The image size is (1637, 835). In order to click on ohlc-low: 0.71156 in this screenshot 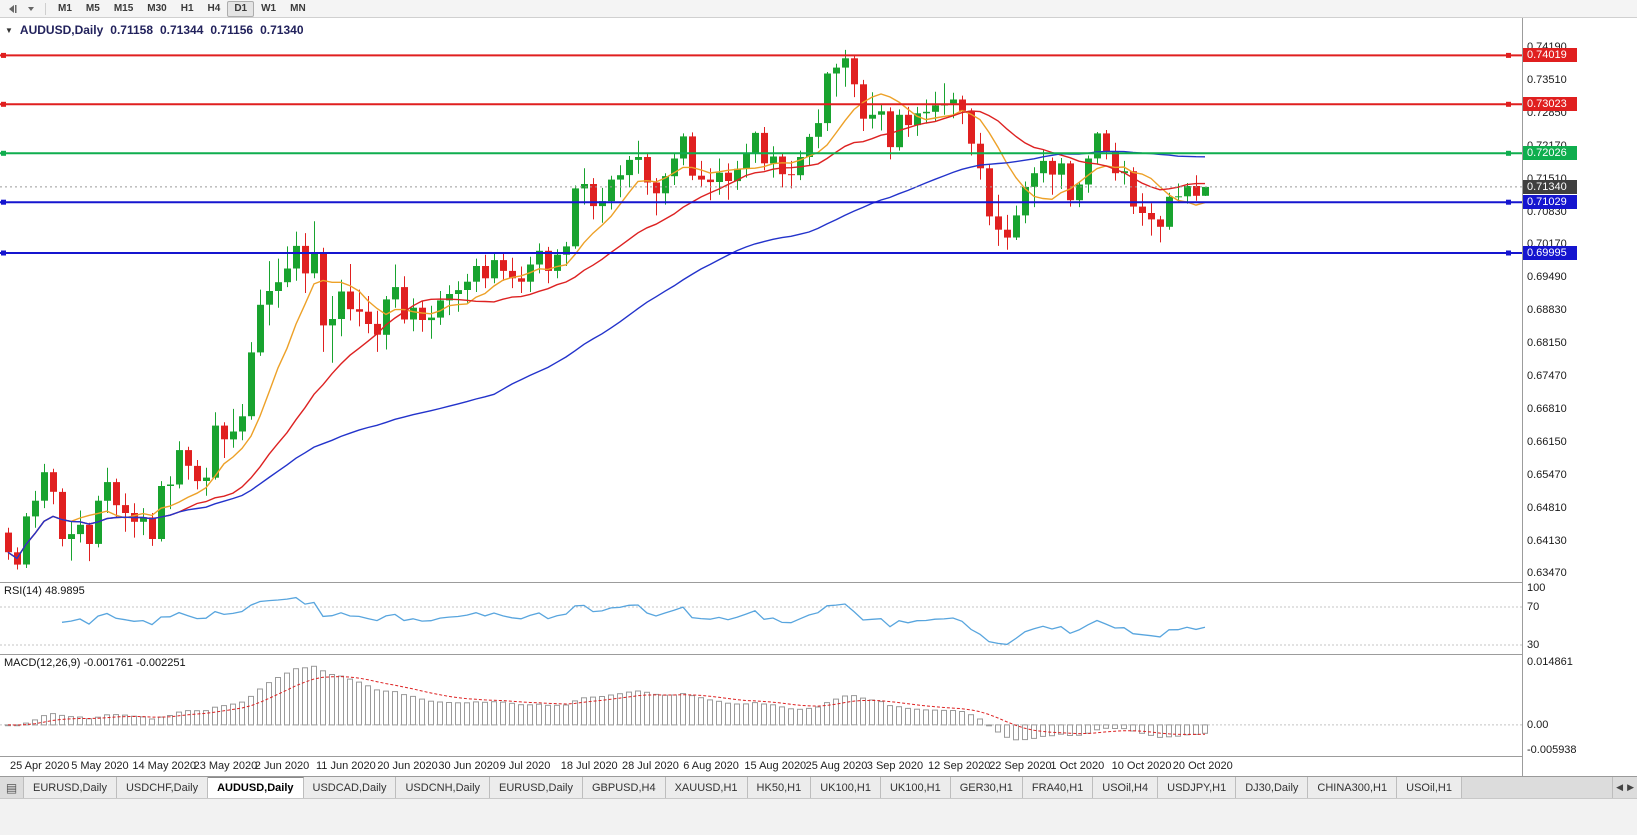, I will do `click(232, 30)`.